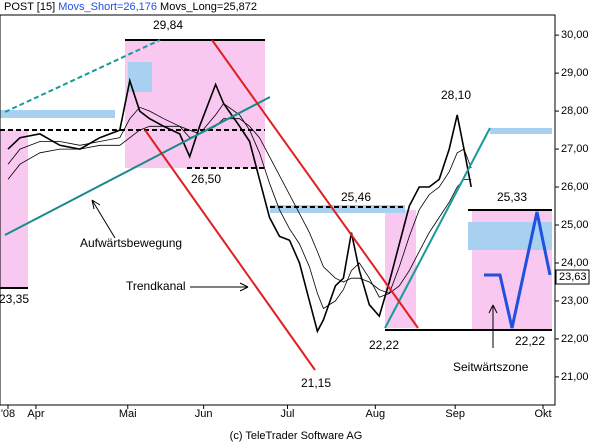 The height and width of the screenshot is (447, 593). What do you see at coordinates (356, 197) in the screenshot?
I see `level-label: 25,46` at bounding box center [356, 197].